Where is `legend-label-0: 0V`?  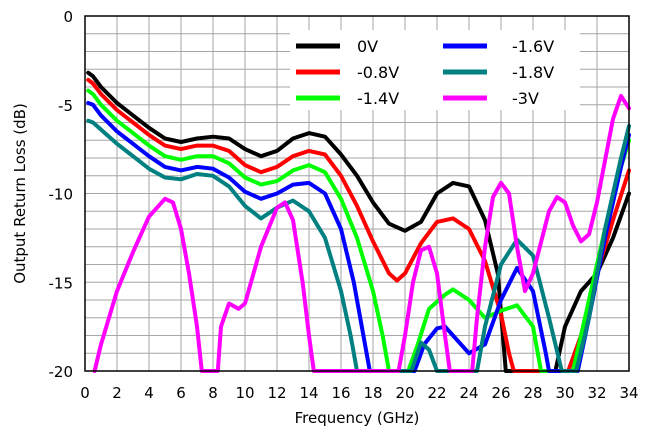
legend-label-0: 0V is located at coordinates (367, 46).